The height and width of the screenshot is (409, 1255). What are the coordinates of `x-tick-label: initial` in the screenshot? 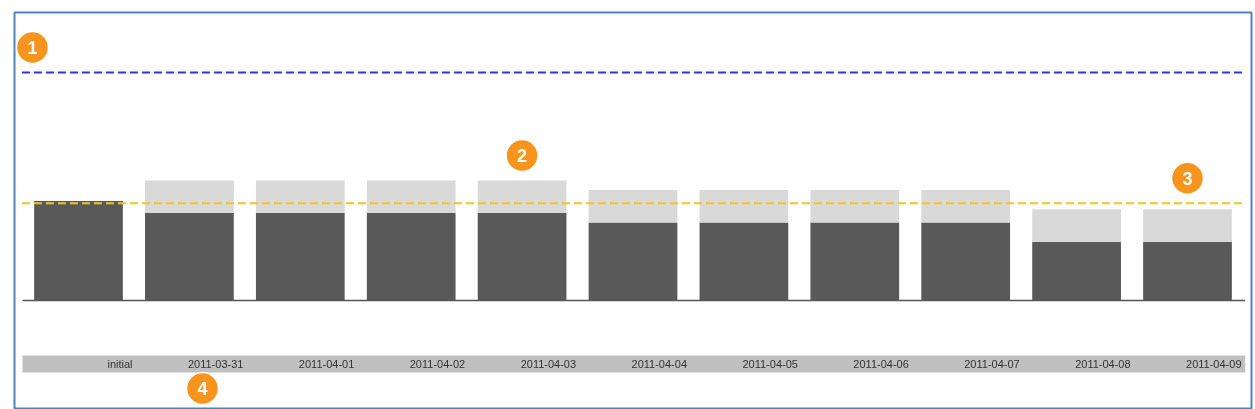 It's located at (120, 364).